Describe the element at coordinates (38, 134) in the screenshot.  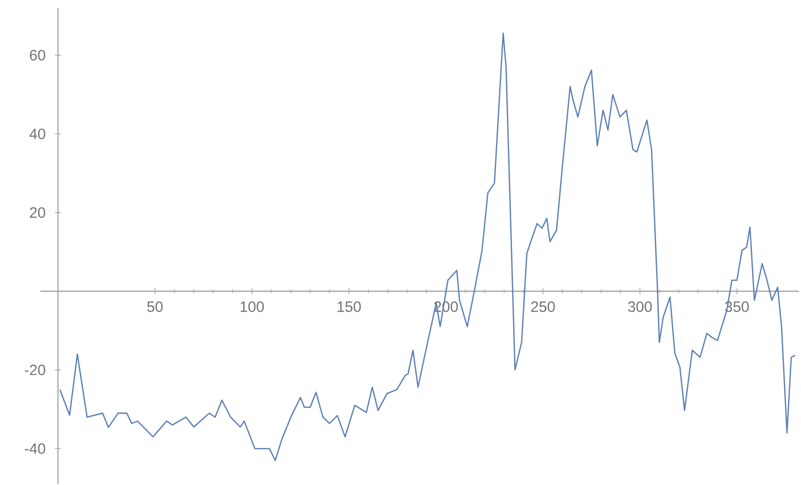
I see `y-tick-label: 40` at that location.